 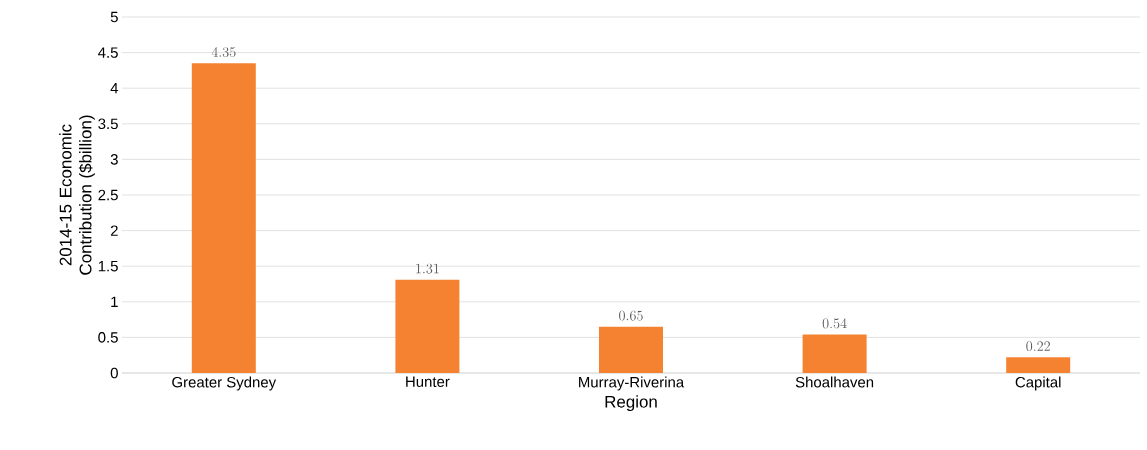 I want to click on x-tick-label: Hunter, so click(x=428, y=381).